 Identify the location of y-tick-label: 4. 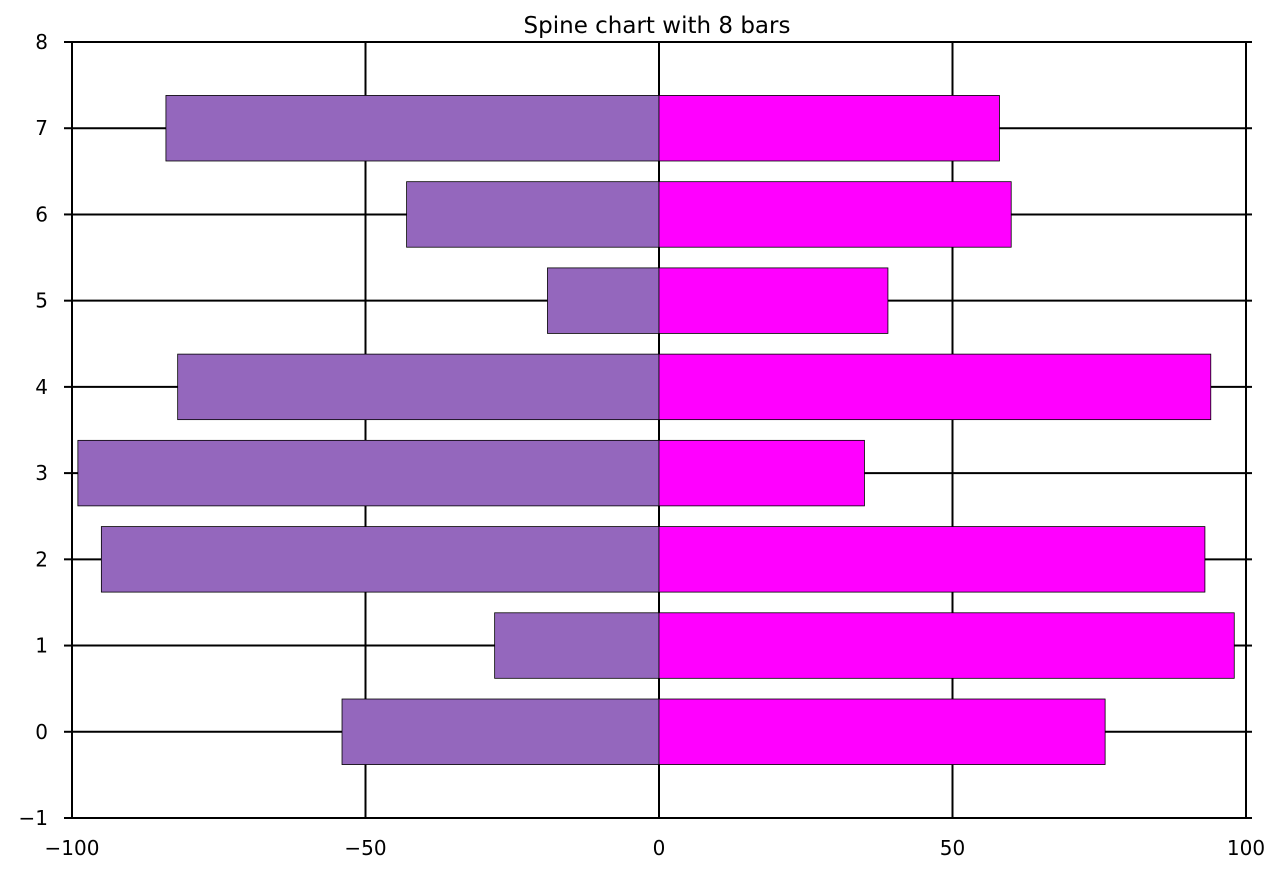
(41, 387).